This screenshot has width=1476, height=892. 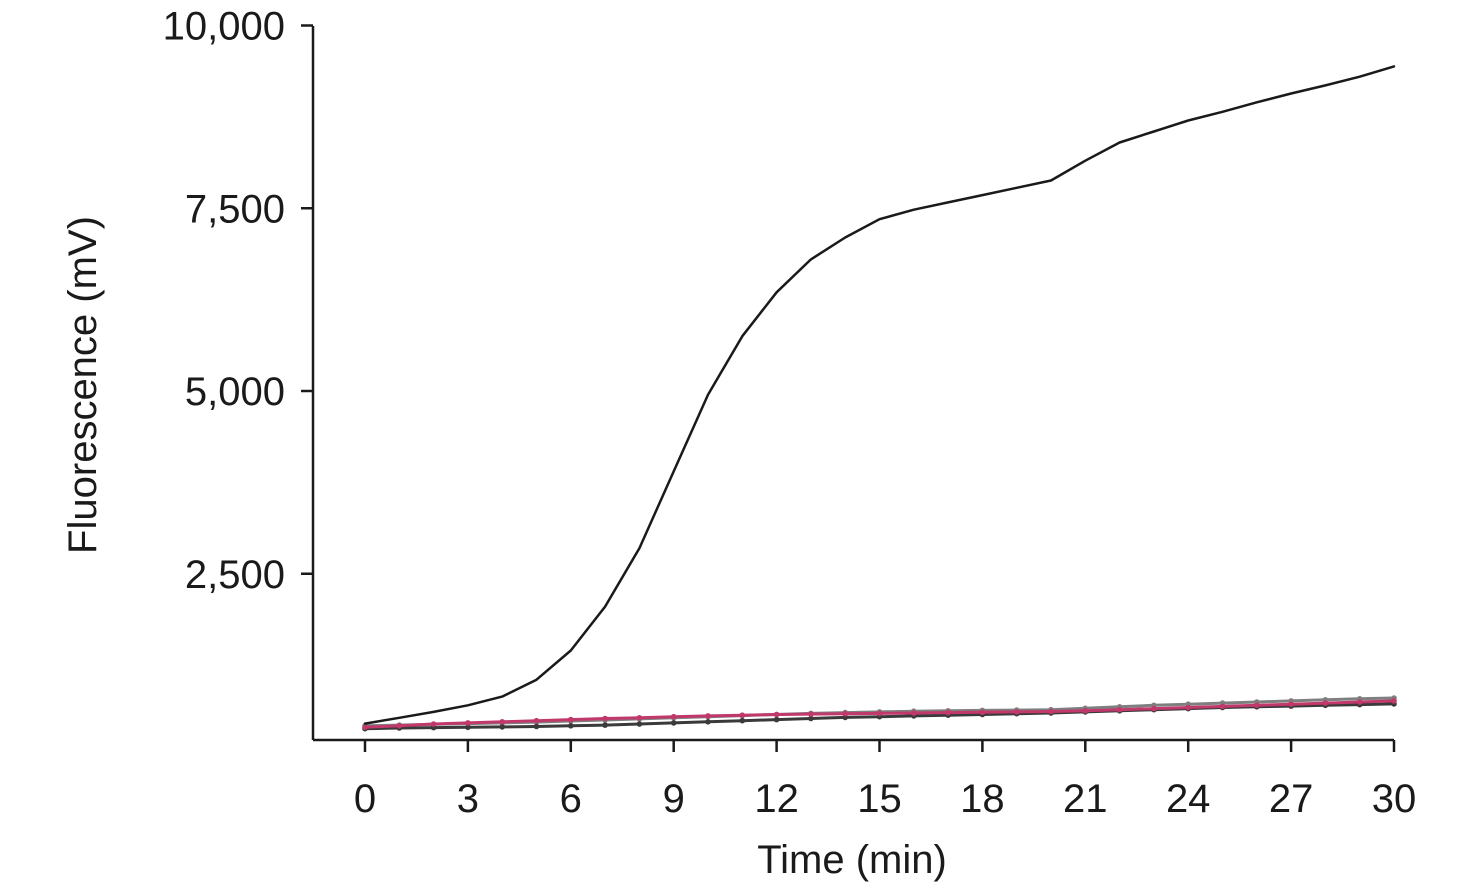 I want to click on x-tick-label: 3, so click(x=468, y=799).